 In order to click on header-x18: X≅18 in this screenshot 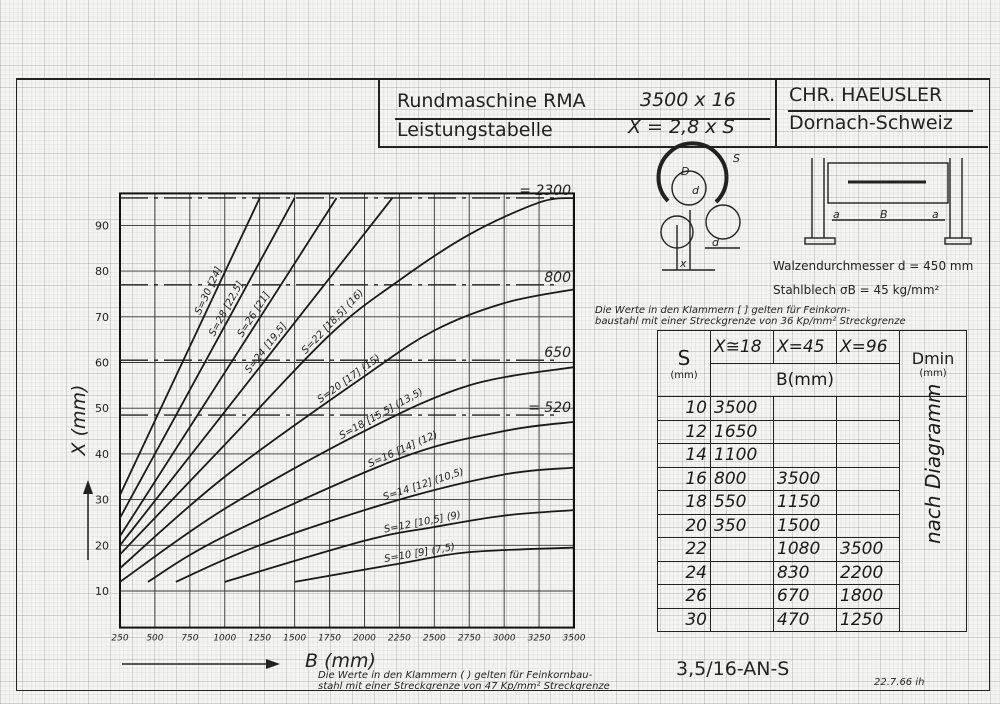, I will do `click(742, 347)`.